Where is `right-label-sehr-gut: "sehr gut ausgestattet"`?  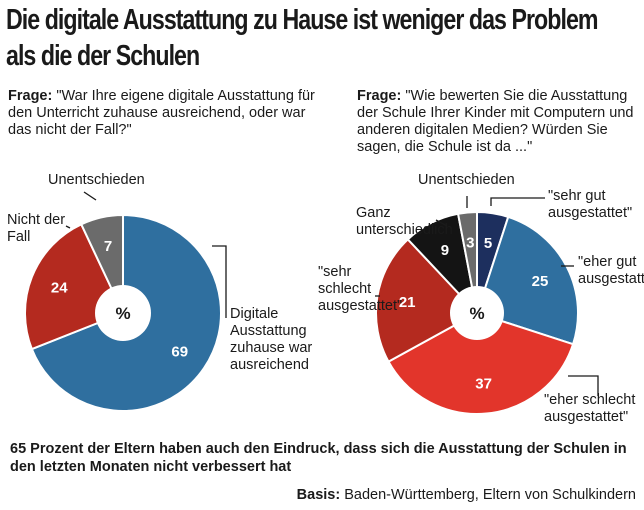
right-label-sehr-gut: "sehr gut ausgestattet" is located at coordinates (590, 204).